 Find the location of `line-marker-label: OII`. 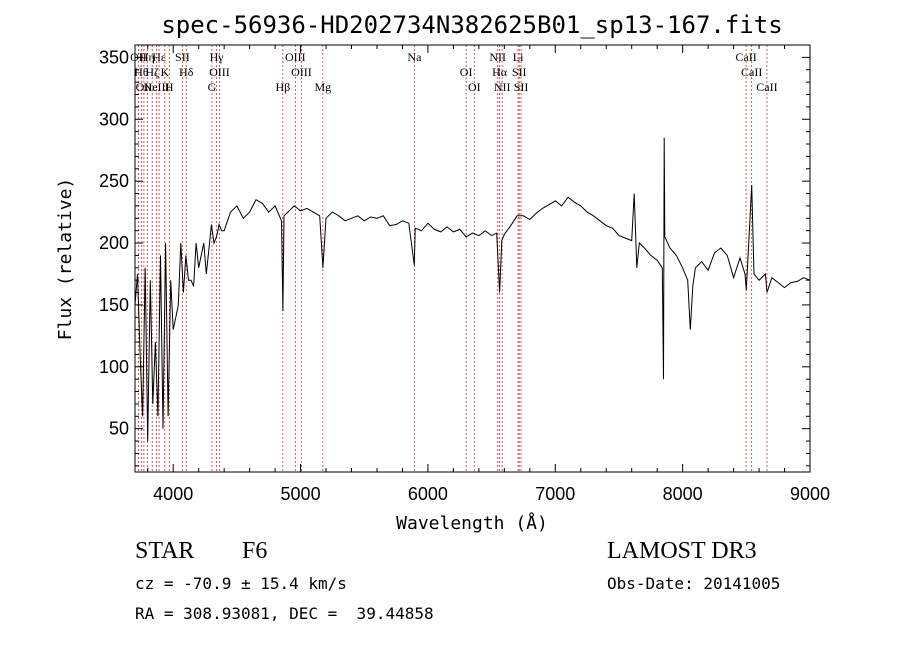

line-marker-label: OII is located at coordinates (144, 87).